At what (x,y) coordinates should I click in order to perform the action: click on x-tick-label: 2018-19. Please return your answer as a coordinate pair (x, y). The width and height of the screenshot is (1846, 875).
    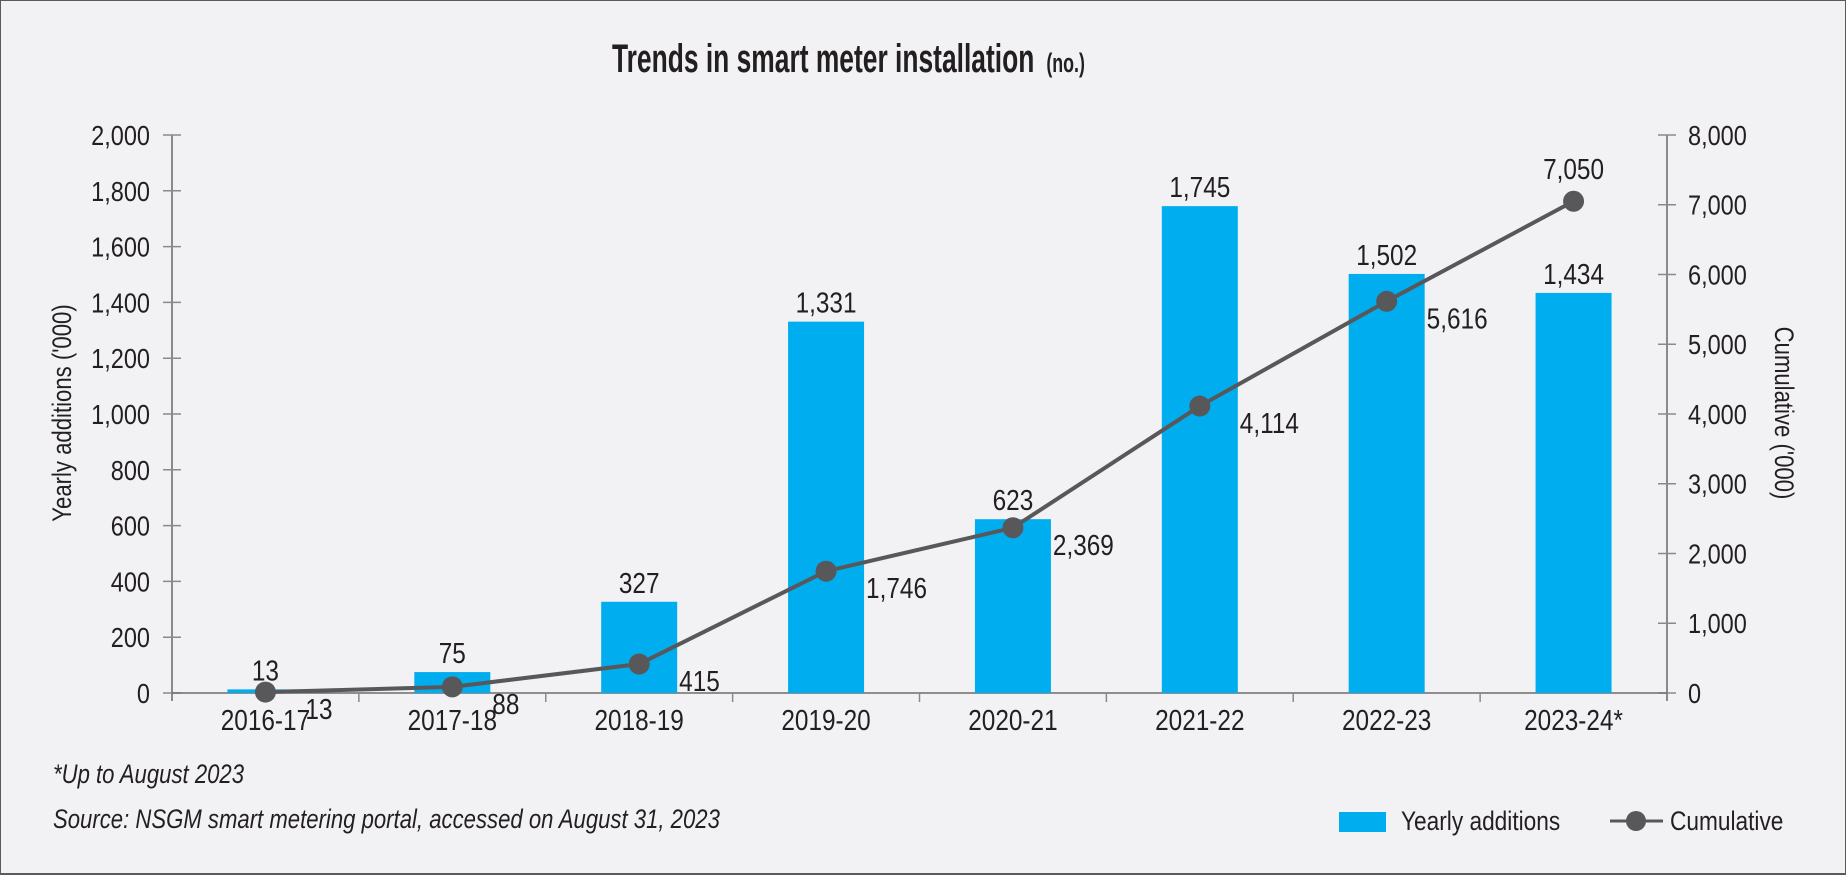
    Looking at the image, I should click on (639, 720).